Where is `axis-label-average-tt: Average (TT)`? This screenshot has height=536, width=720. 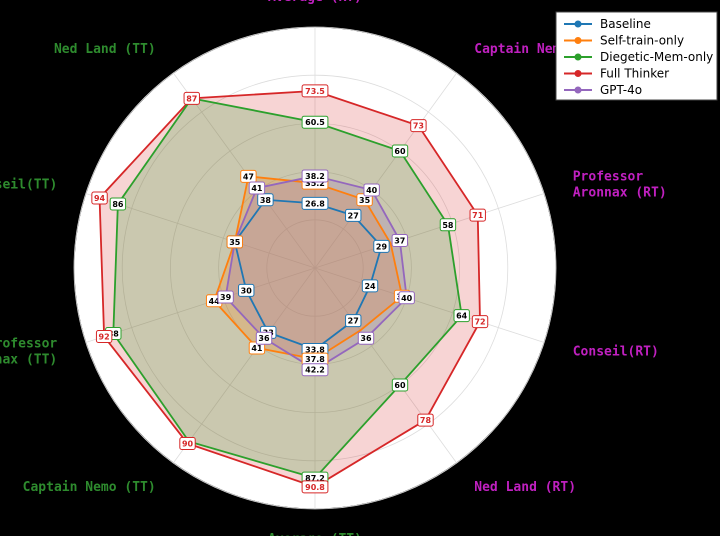
axis-label-average-tt: Average (TT) is located at coordinates (315, 534).